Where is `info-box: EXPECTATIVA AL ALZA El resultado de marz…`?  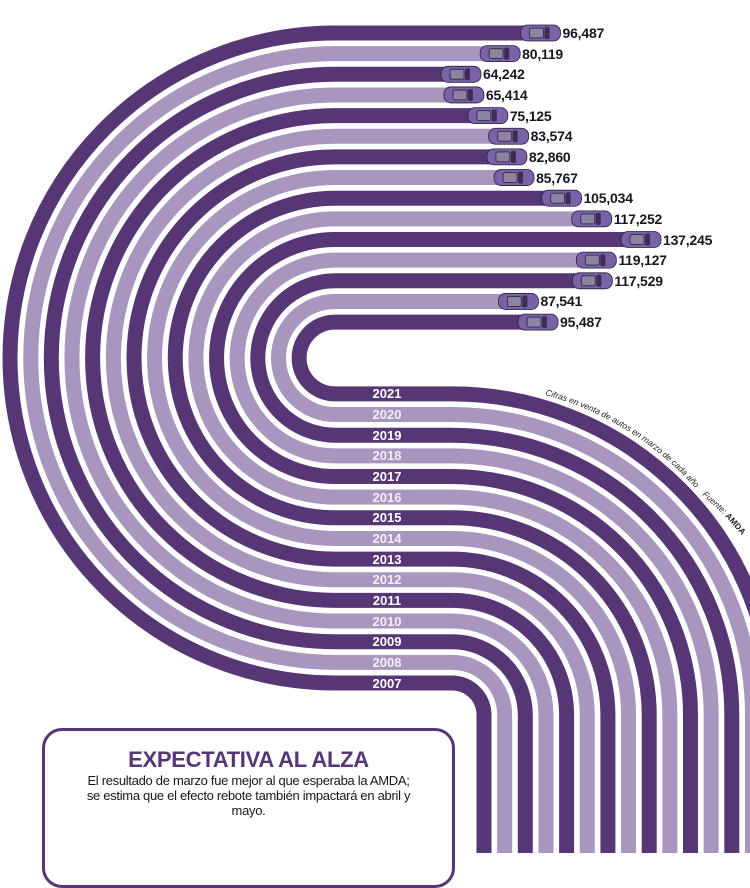 info-box: EXPECTATIVA AL ALZA El resultado de marz… is located at coordinates (248, 808).